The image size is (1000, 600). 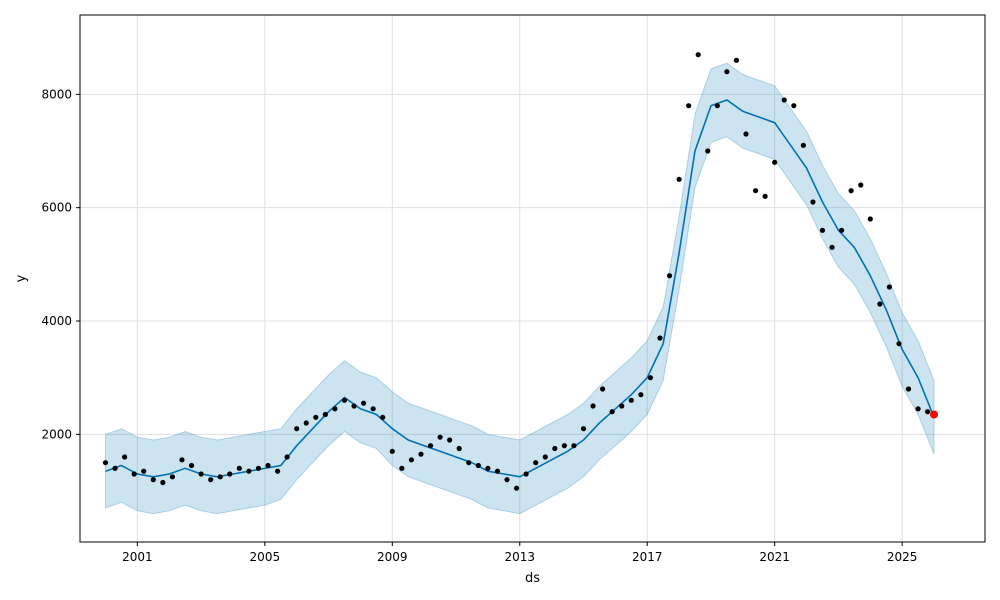 I want to click on y-tick-label: 8000, so click(x=56, y=94).